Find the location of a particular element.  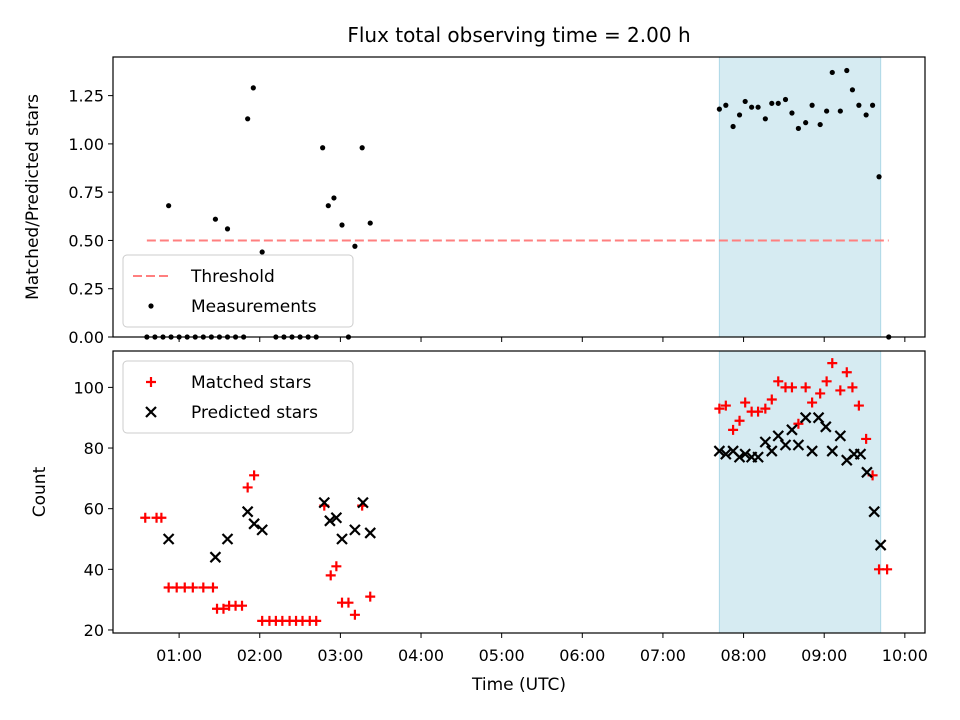

y-tick-label: 100 is located at coordinates (88, 387).